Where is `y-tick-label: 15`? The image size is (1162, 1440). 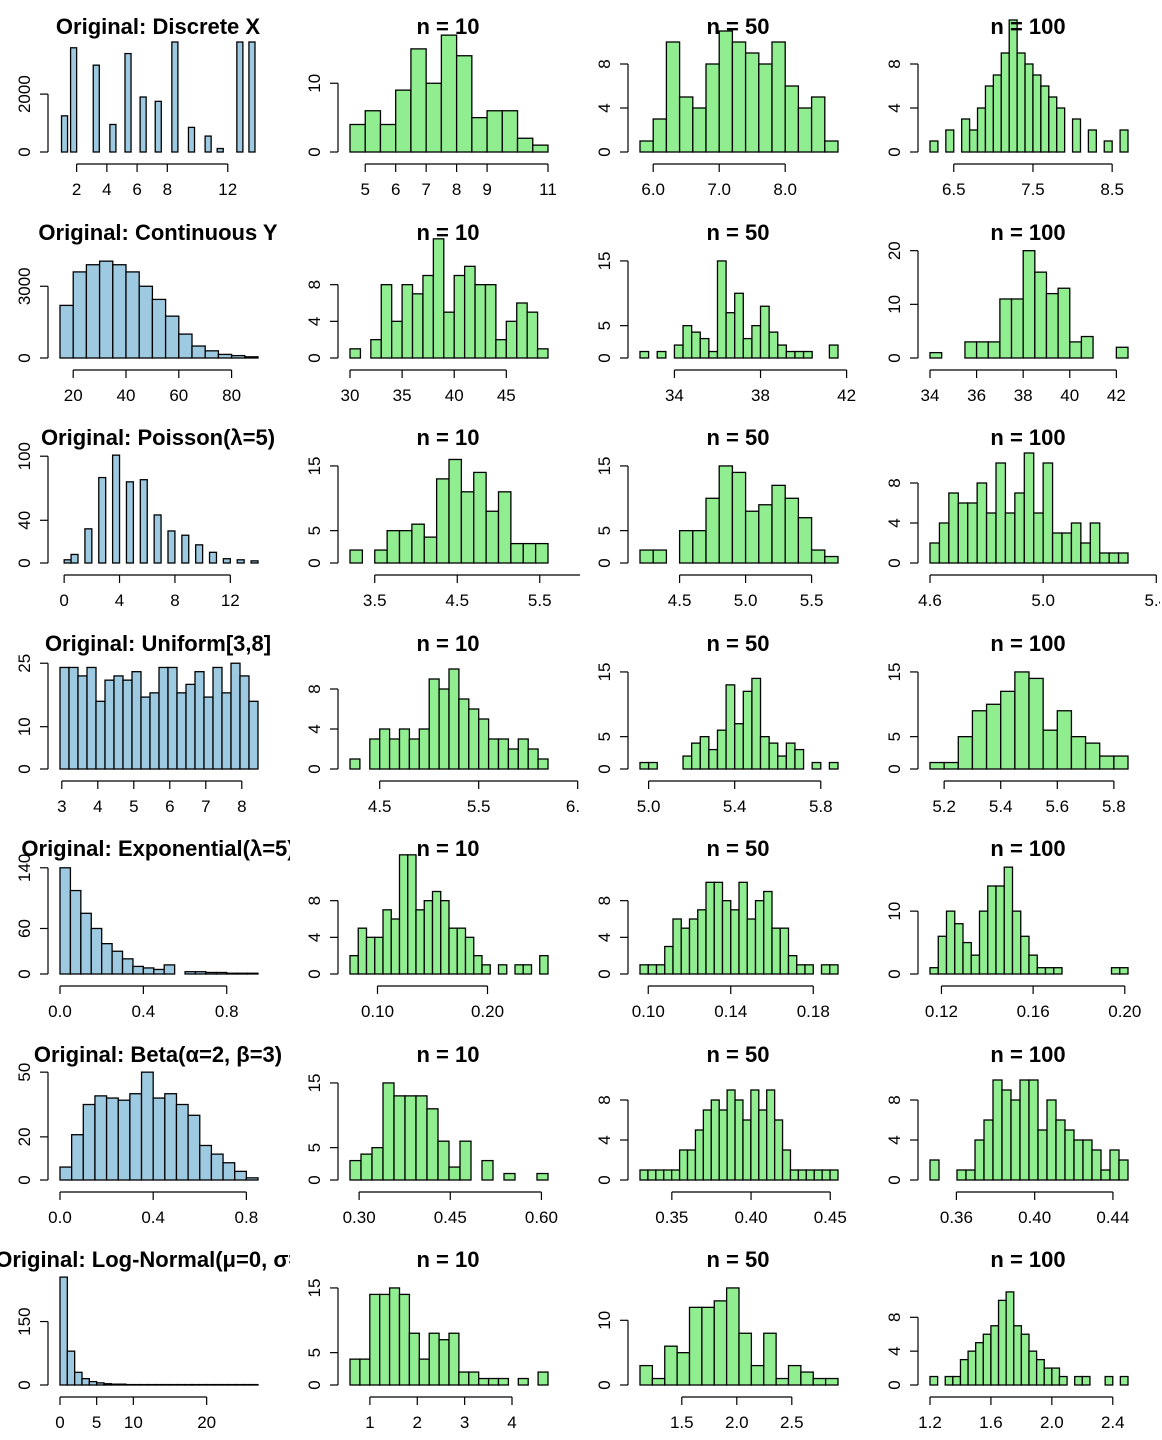 y-tick-label: 15 is located at coordinates (604, 260).